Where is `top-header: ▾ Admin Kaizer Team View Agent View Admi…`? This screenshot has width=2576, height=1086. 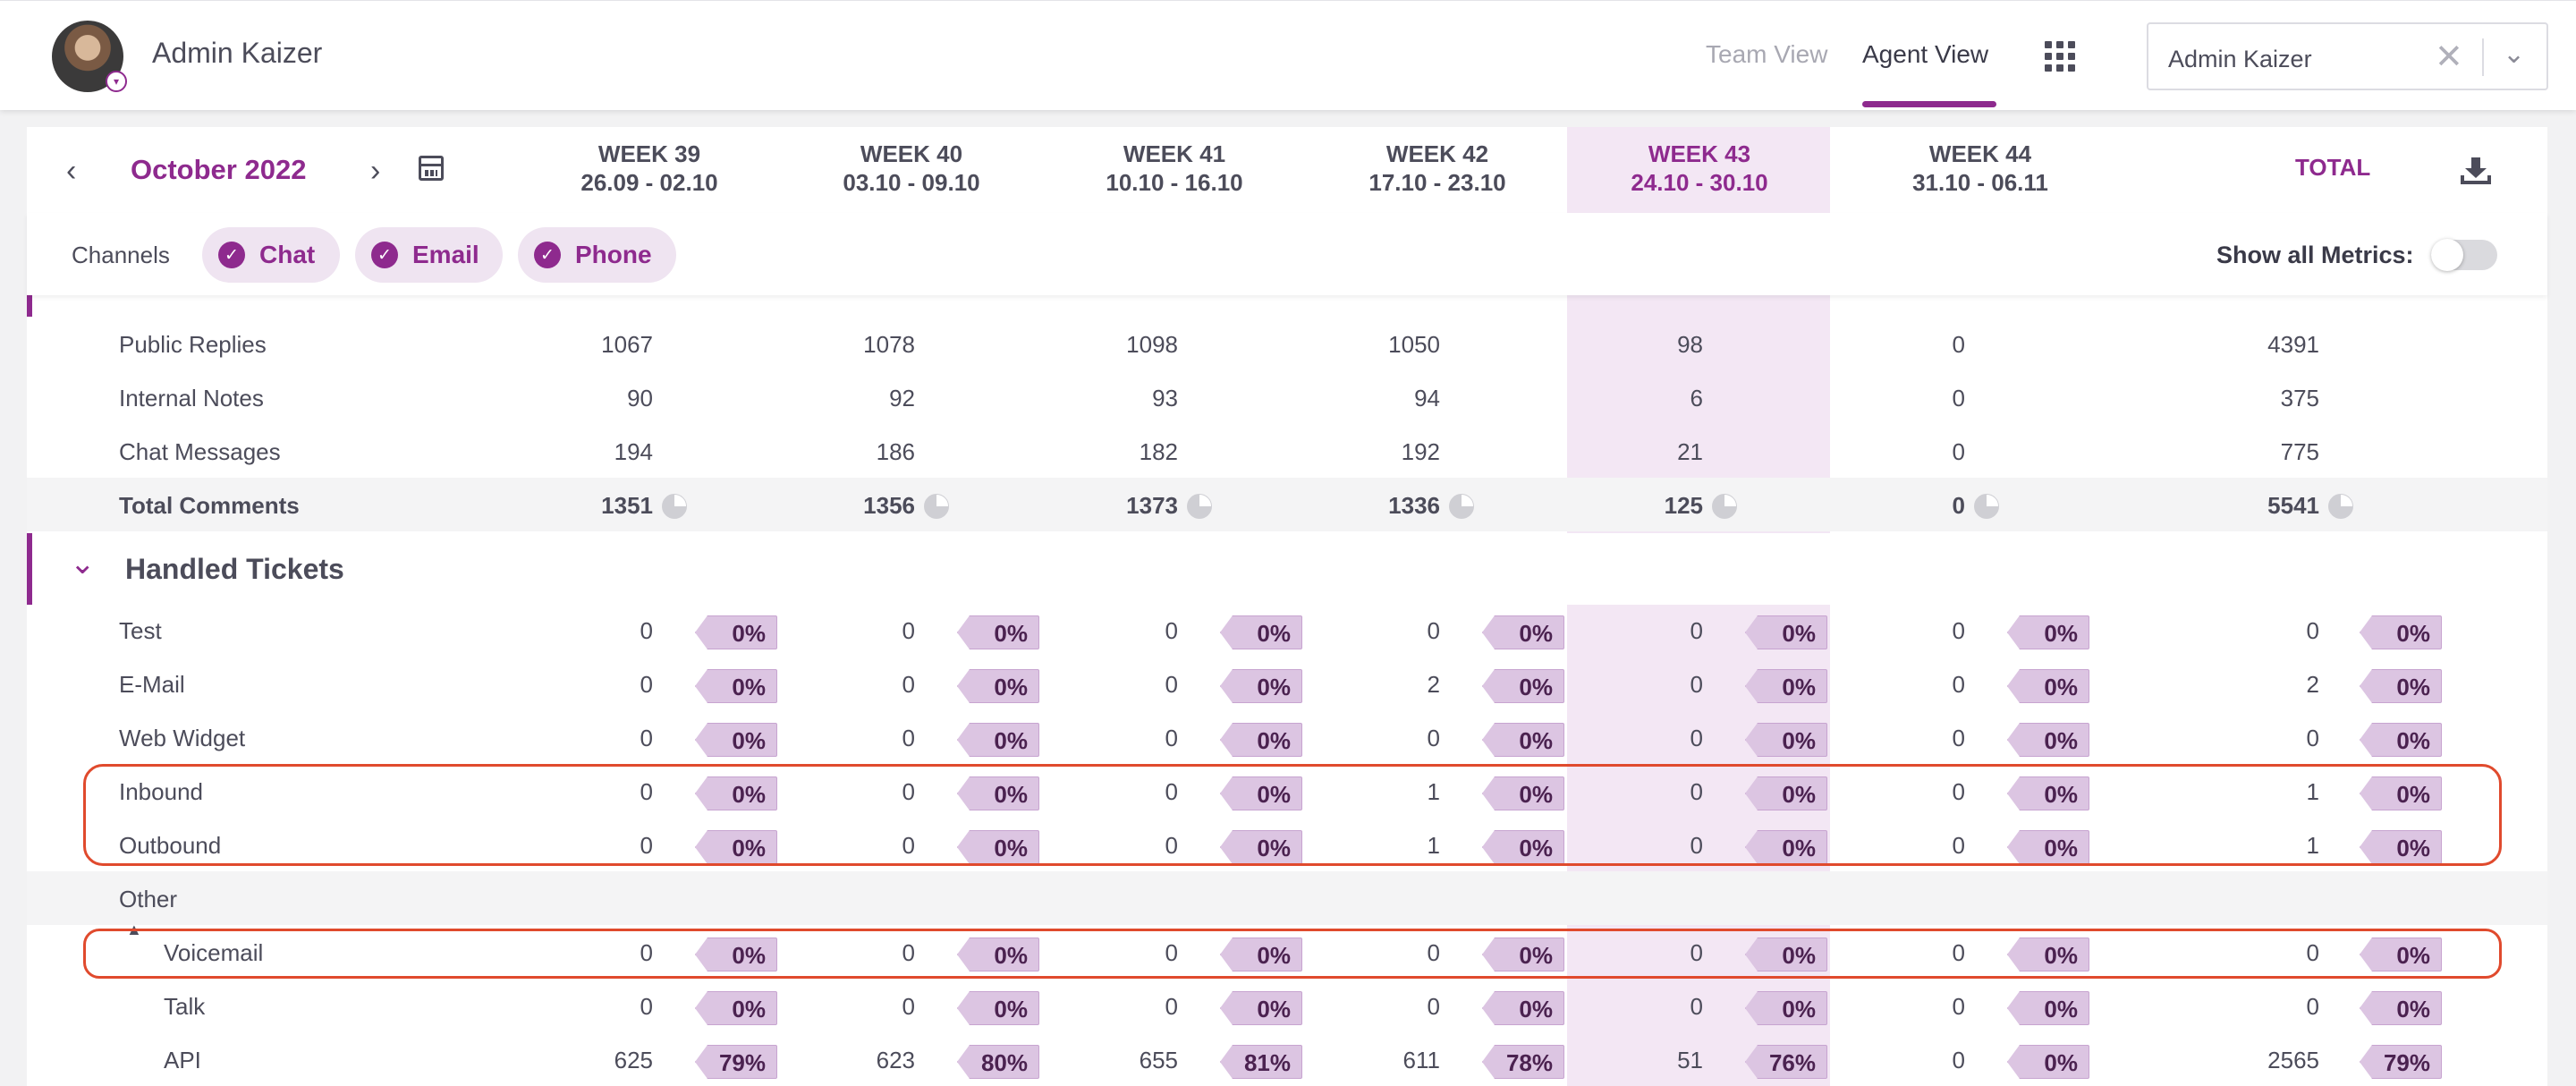 top-header: ▾ Admin Kaizer Team View Agent View Admi… is located at coordinates (1288, 55).